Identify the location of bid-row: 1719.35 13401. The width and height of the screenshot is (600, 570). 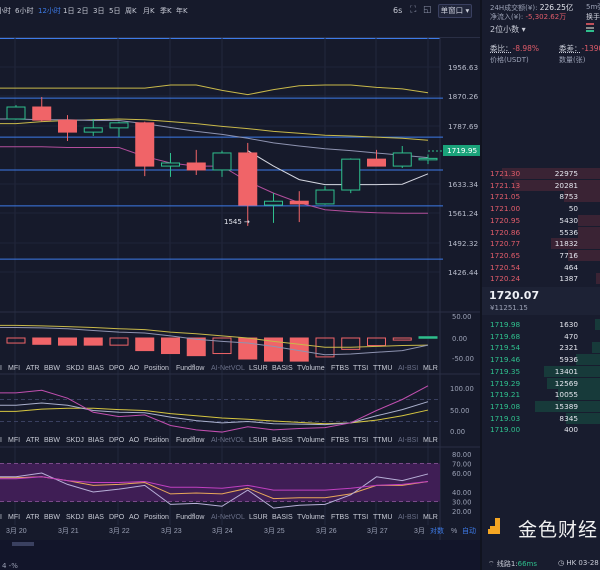
(541, 371).